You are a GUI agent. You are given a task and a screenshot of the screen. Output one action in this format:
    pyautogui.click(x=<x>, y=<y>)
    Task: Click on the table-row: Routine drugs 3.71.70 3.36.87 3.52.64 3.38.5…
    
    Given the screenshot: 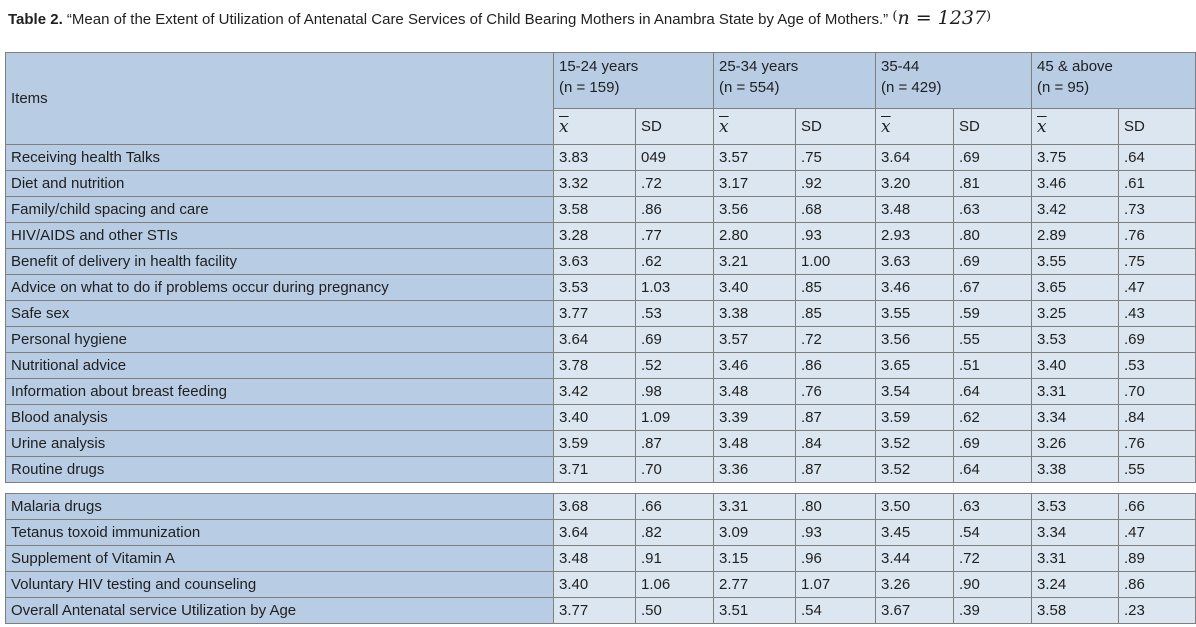 What is the action you would take?
    pyautogui.click(x=600, y=469)
    